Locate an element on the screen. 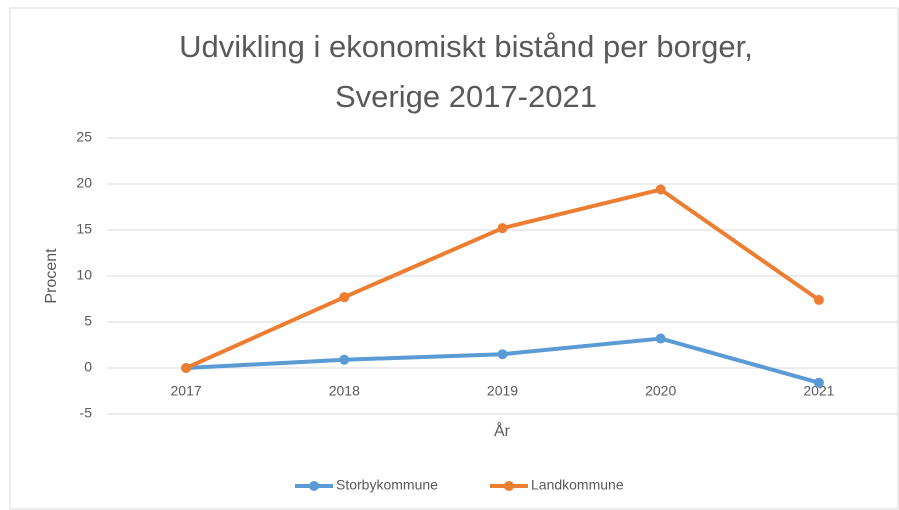 The height and width of the screenshot is (510, 899). x-tick-label: 2021 is located at coordinates (818, 391).